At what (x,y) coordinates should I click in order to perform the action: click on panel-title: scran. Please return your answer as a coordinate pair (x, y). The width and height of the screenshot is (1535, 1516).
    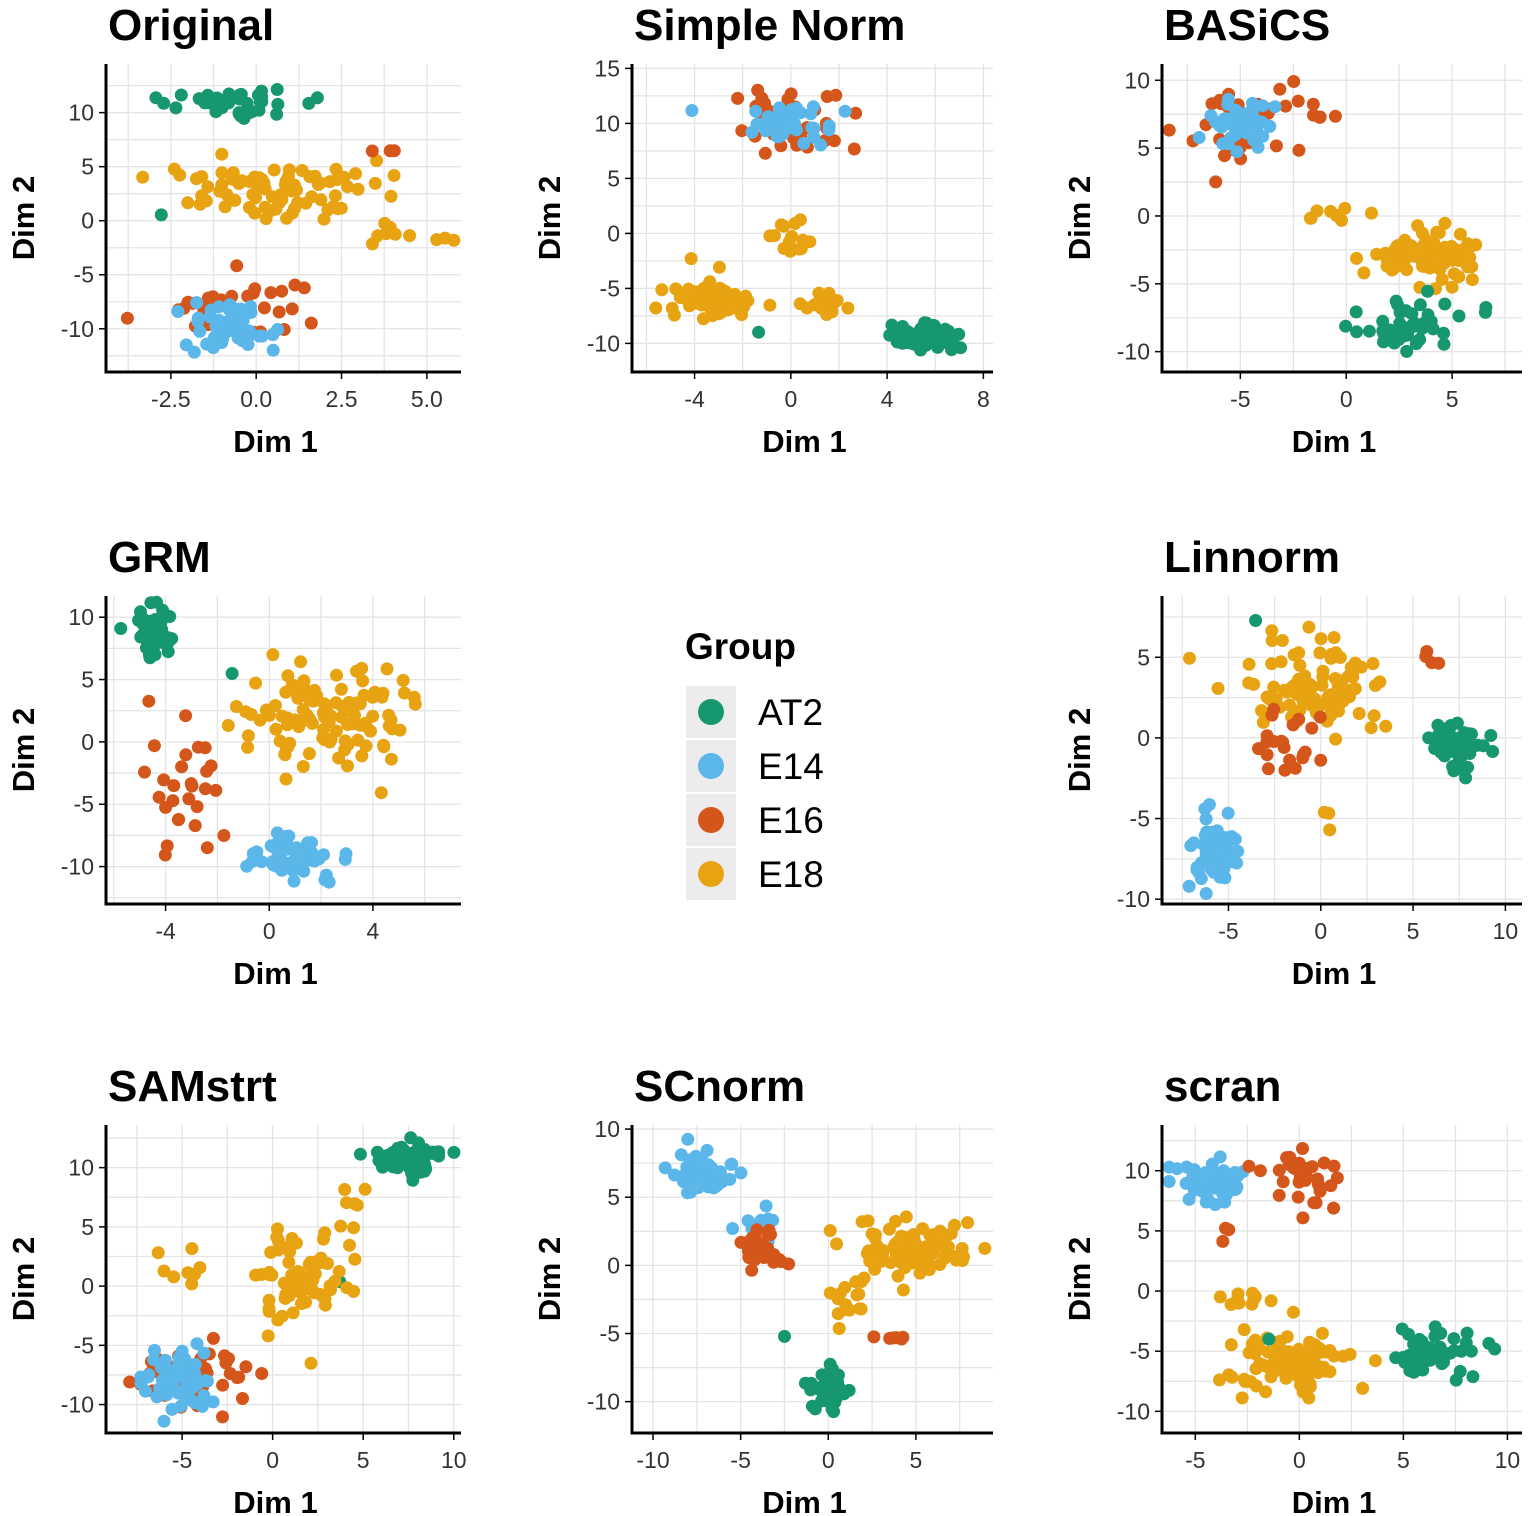
    Looking at the image, I should click on (1222, 1086).